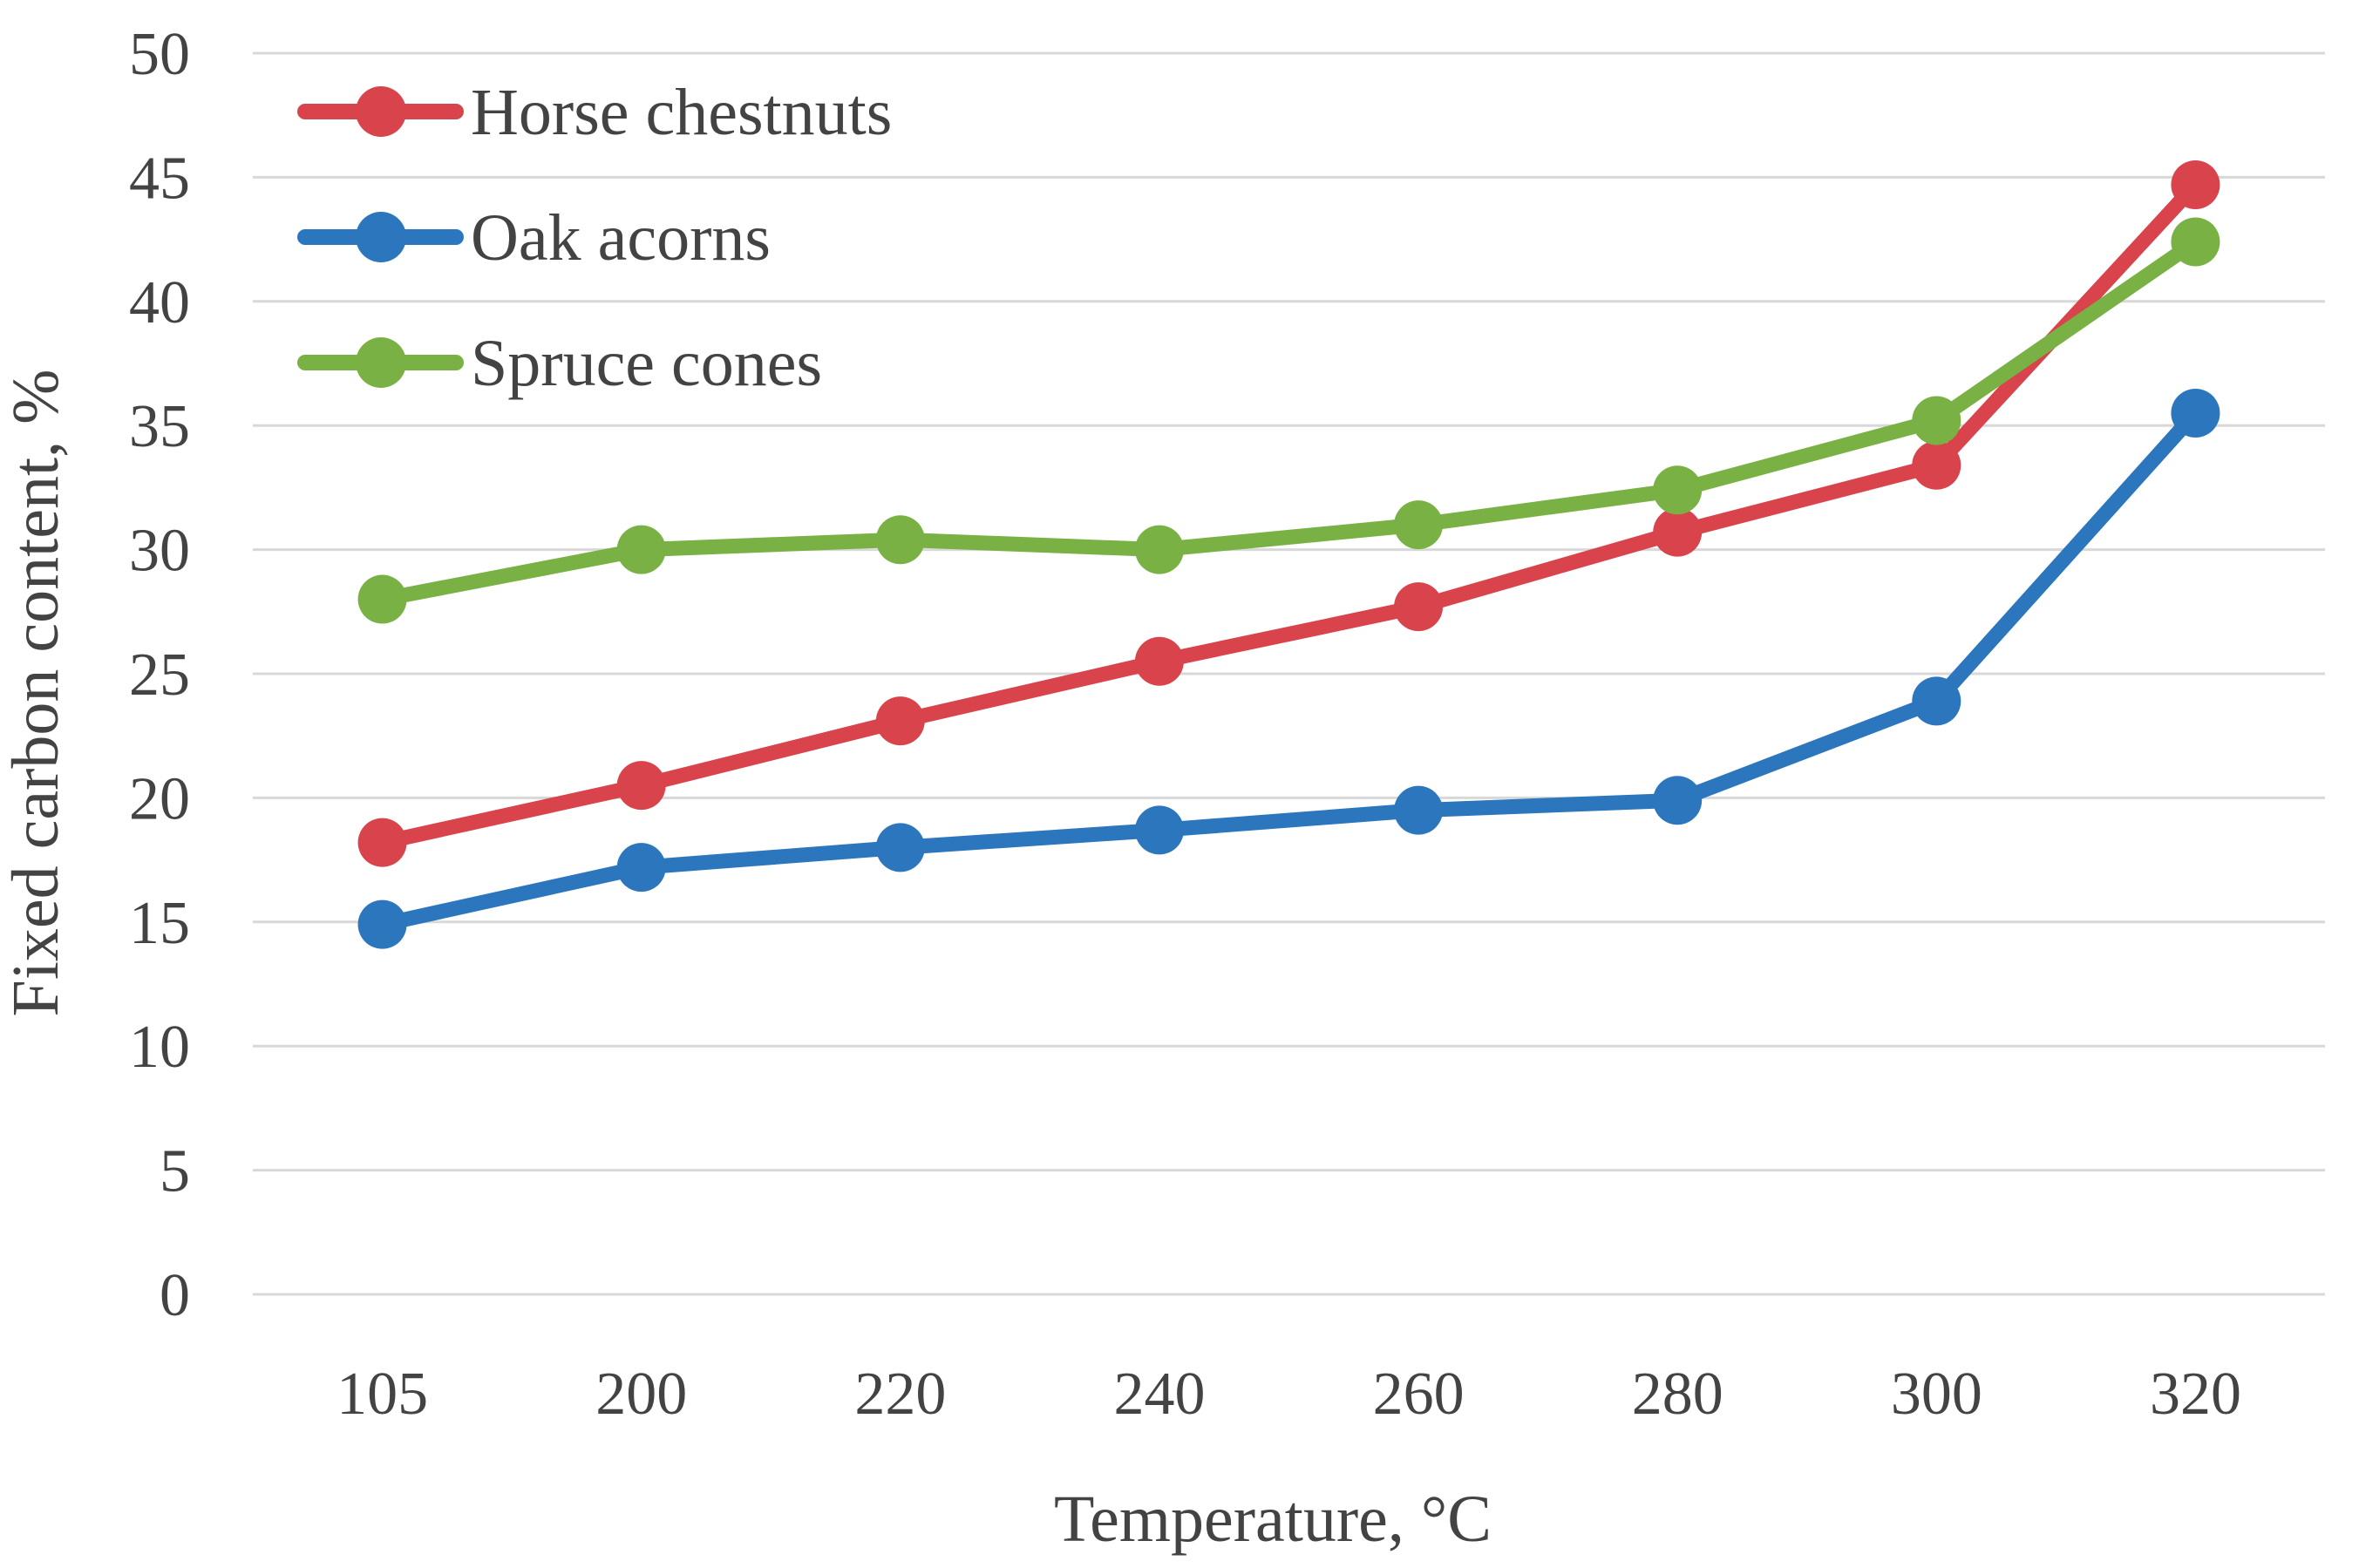 This screenshot has width=2359, height=1568. I want to click on x-tick-label: 220, so click(900, 1394).